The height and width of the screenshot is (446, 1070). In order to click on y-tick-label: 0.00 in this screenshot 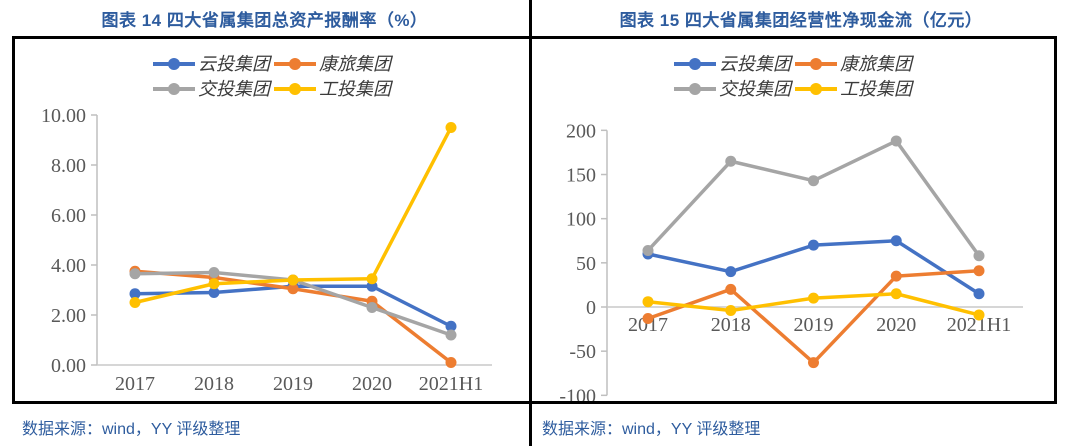, I will do `click(68, 366)`.